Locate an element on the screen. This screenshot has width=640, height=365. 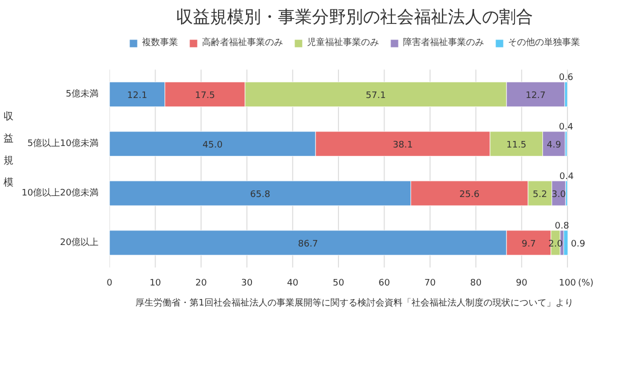
data-label: 17.5 is located at coordinates (205, 95).